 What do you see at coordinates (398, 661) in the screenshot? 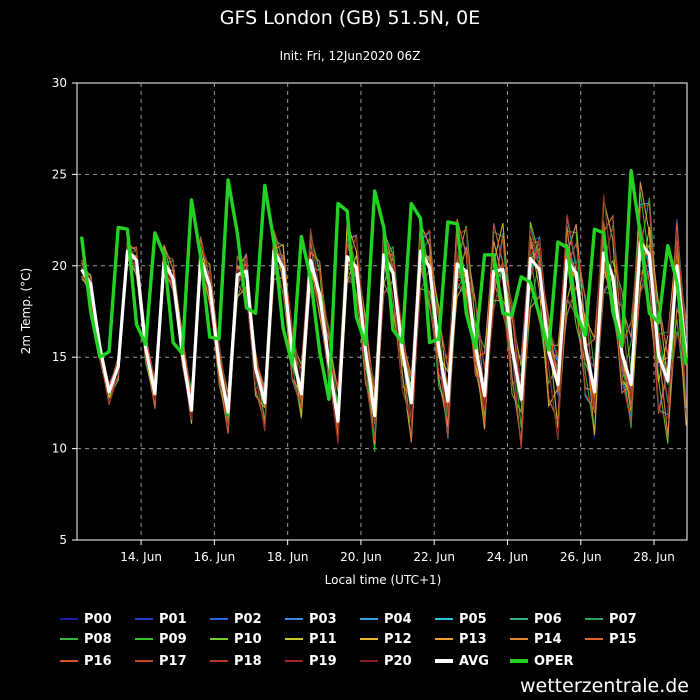
I see `legend-label-p20: P20` at bounding box center [398, 661].